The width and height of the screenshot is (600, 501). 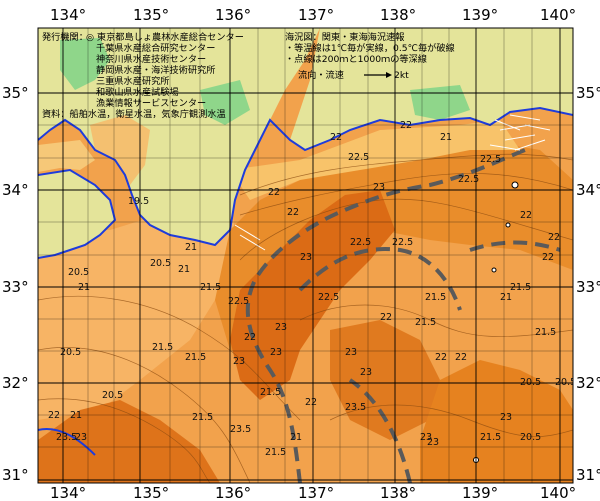 I want to click on kuroshio-axis-branch, so click(x=380, y=279).